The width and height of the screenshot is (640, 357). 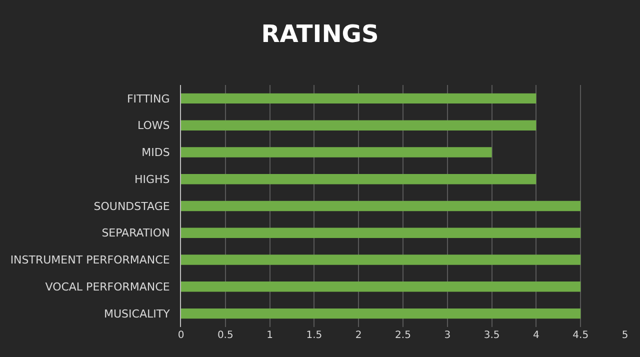 I want to click on y-tick-label: SEPARATION, so click(x=136, y=233).